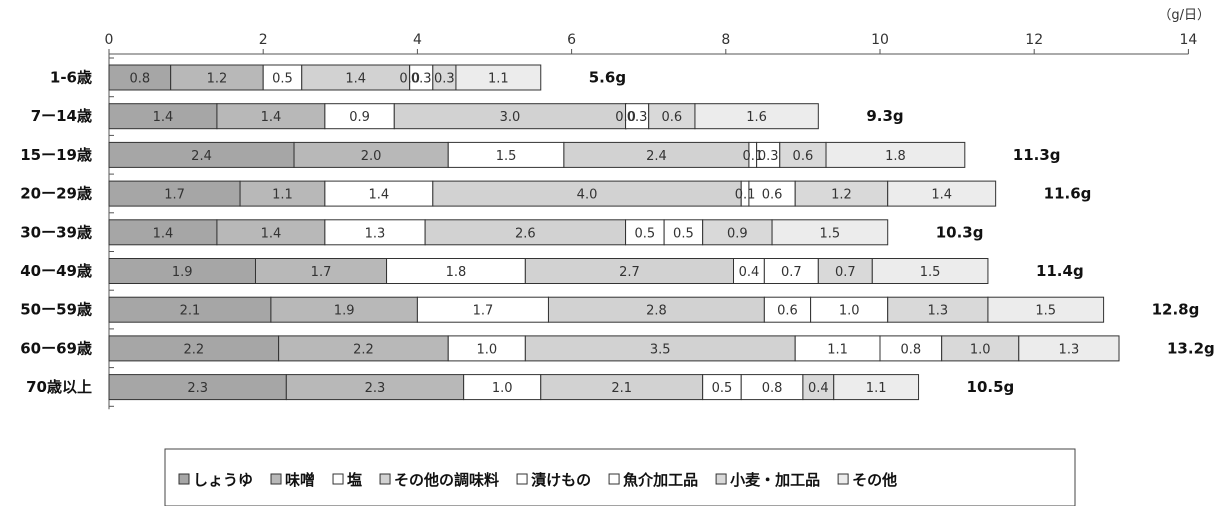 The height and width of the screenshot is (506, 1218). What do you see at coordinates (193, 349) in the screenshot?
I see `data-label: 2.2` at bounding box center [193, 349].